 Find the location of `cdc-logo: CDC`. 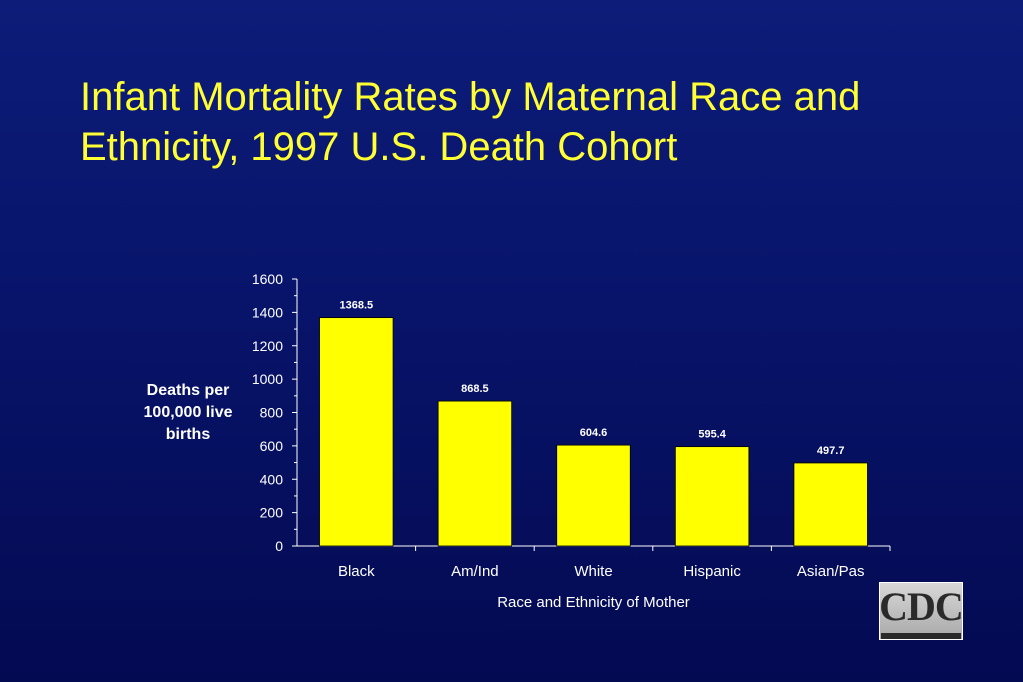

cdc-logo: CDC is located at coordinates (921, 611).